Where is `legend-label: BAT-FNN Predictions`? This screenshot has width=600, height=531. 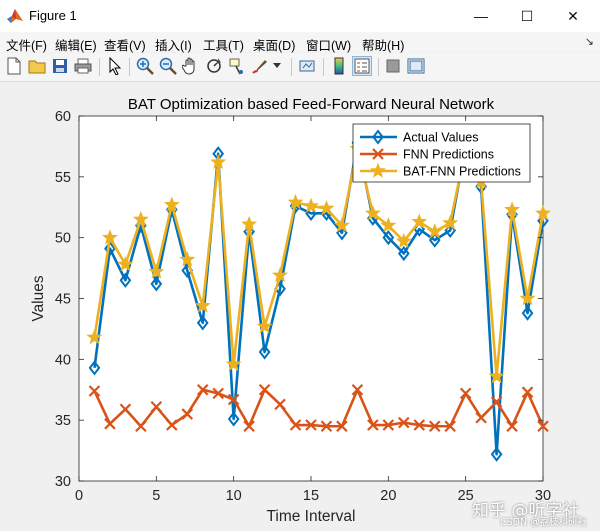 legend-label: BAT-FNN Predictions is located at coordinates (462, 172).